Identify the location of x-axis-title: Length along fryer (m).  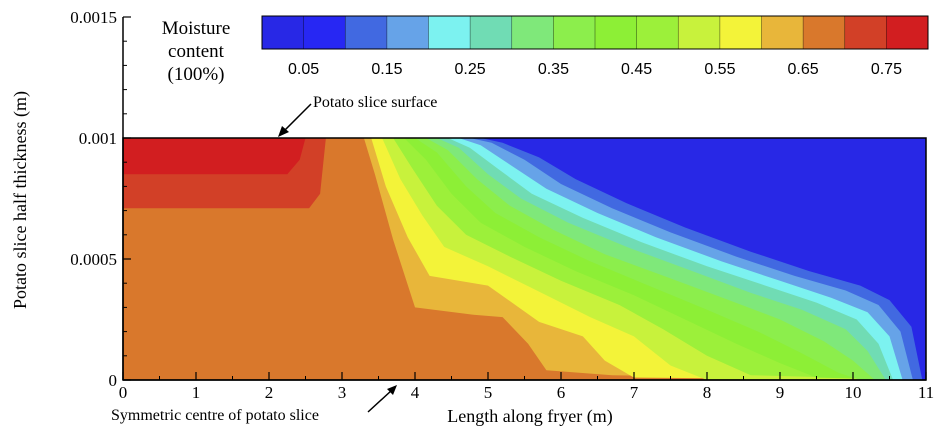
(529, 416).